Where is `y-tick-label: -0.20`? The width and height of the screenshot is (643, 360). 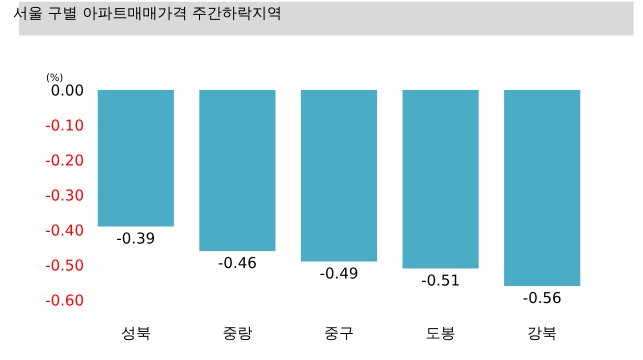 y-tick-label: -0.20 is located at coordinates (64, 160).